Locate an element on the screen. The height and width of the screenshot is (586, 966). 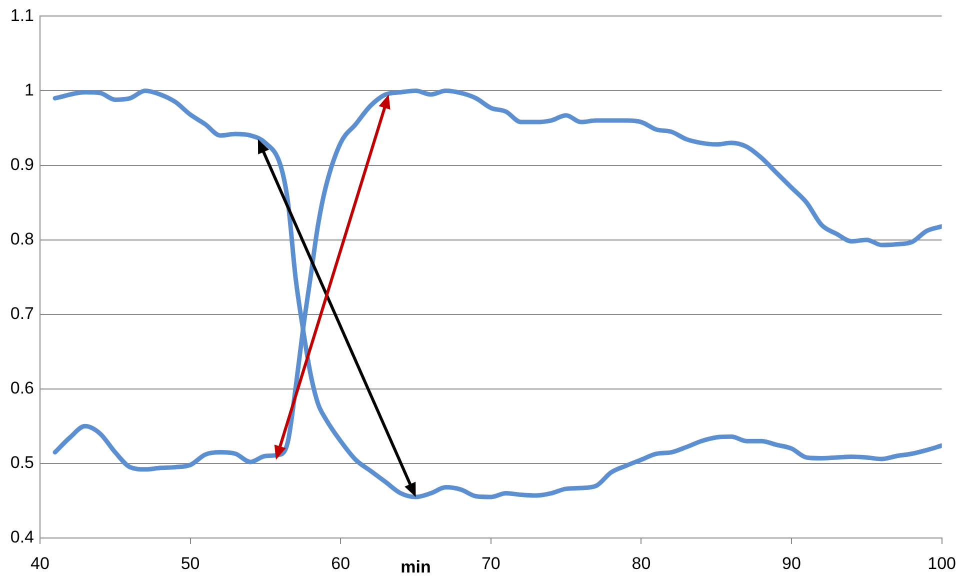
x-tick-label: 50 is located at coordinates (190, 563).